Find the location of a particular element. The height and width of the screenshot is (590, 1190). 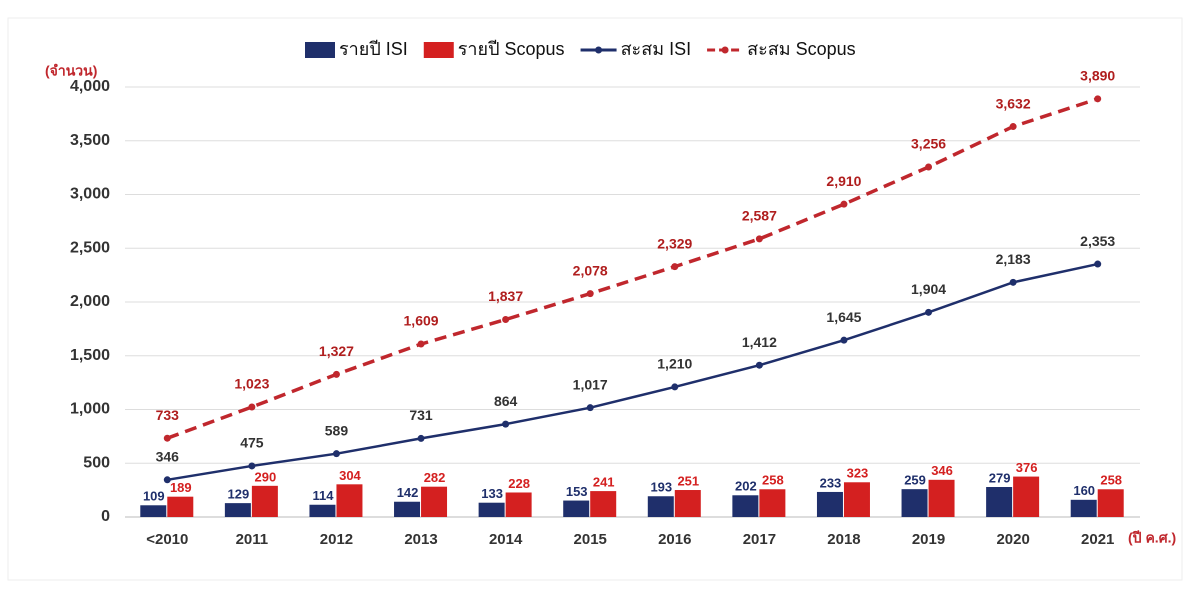

x-tick-label: 2021 is located at coordinates (1097, 539).